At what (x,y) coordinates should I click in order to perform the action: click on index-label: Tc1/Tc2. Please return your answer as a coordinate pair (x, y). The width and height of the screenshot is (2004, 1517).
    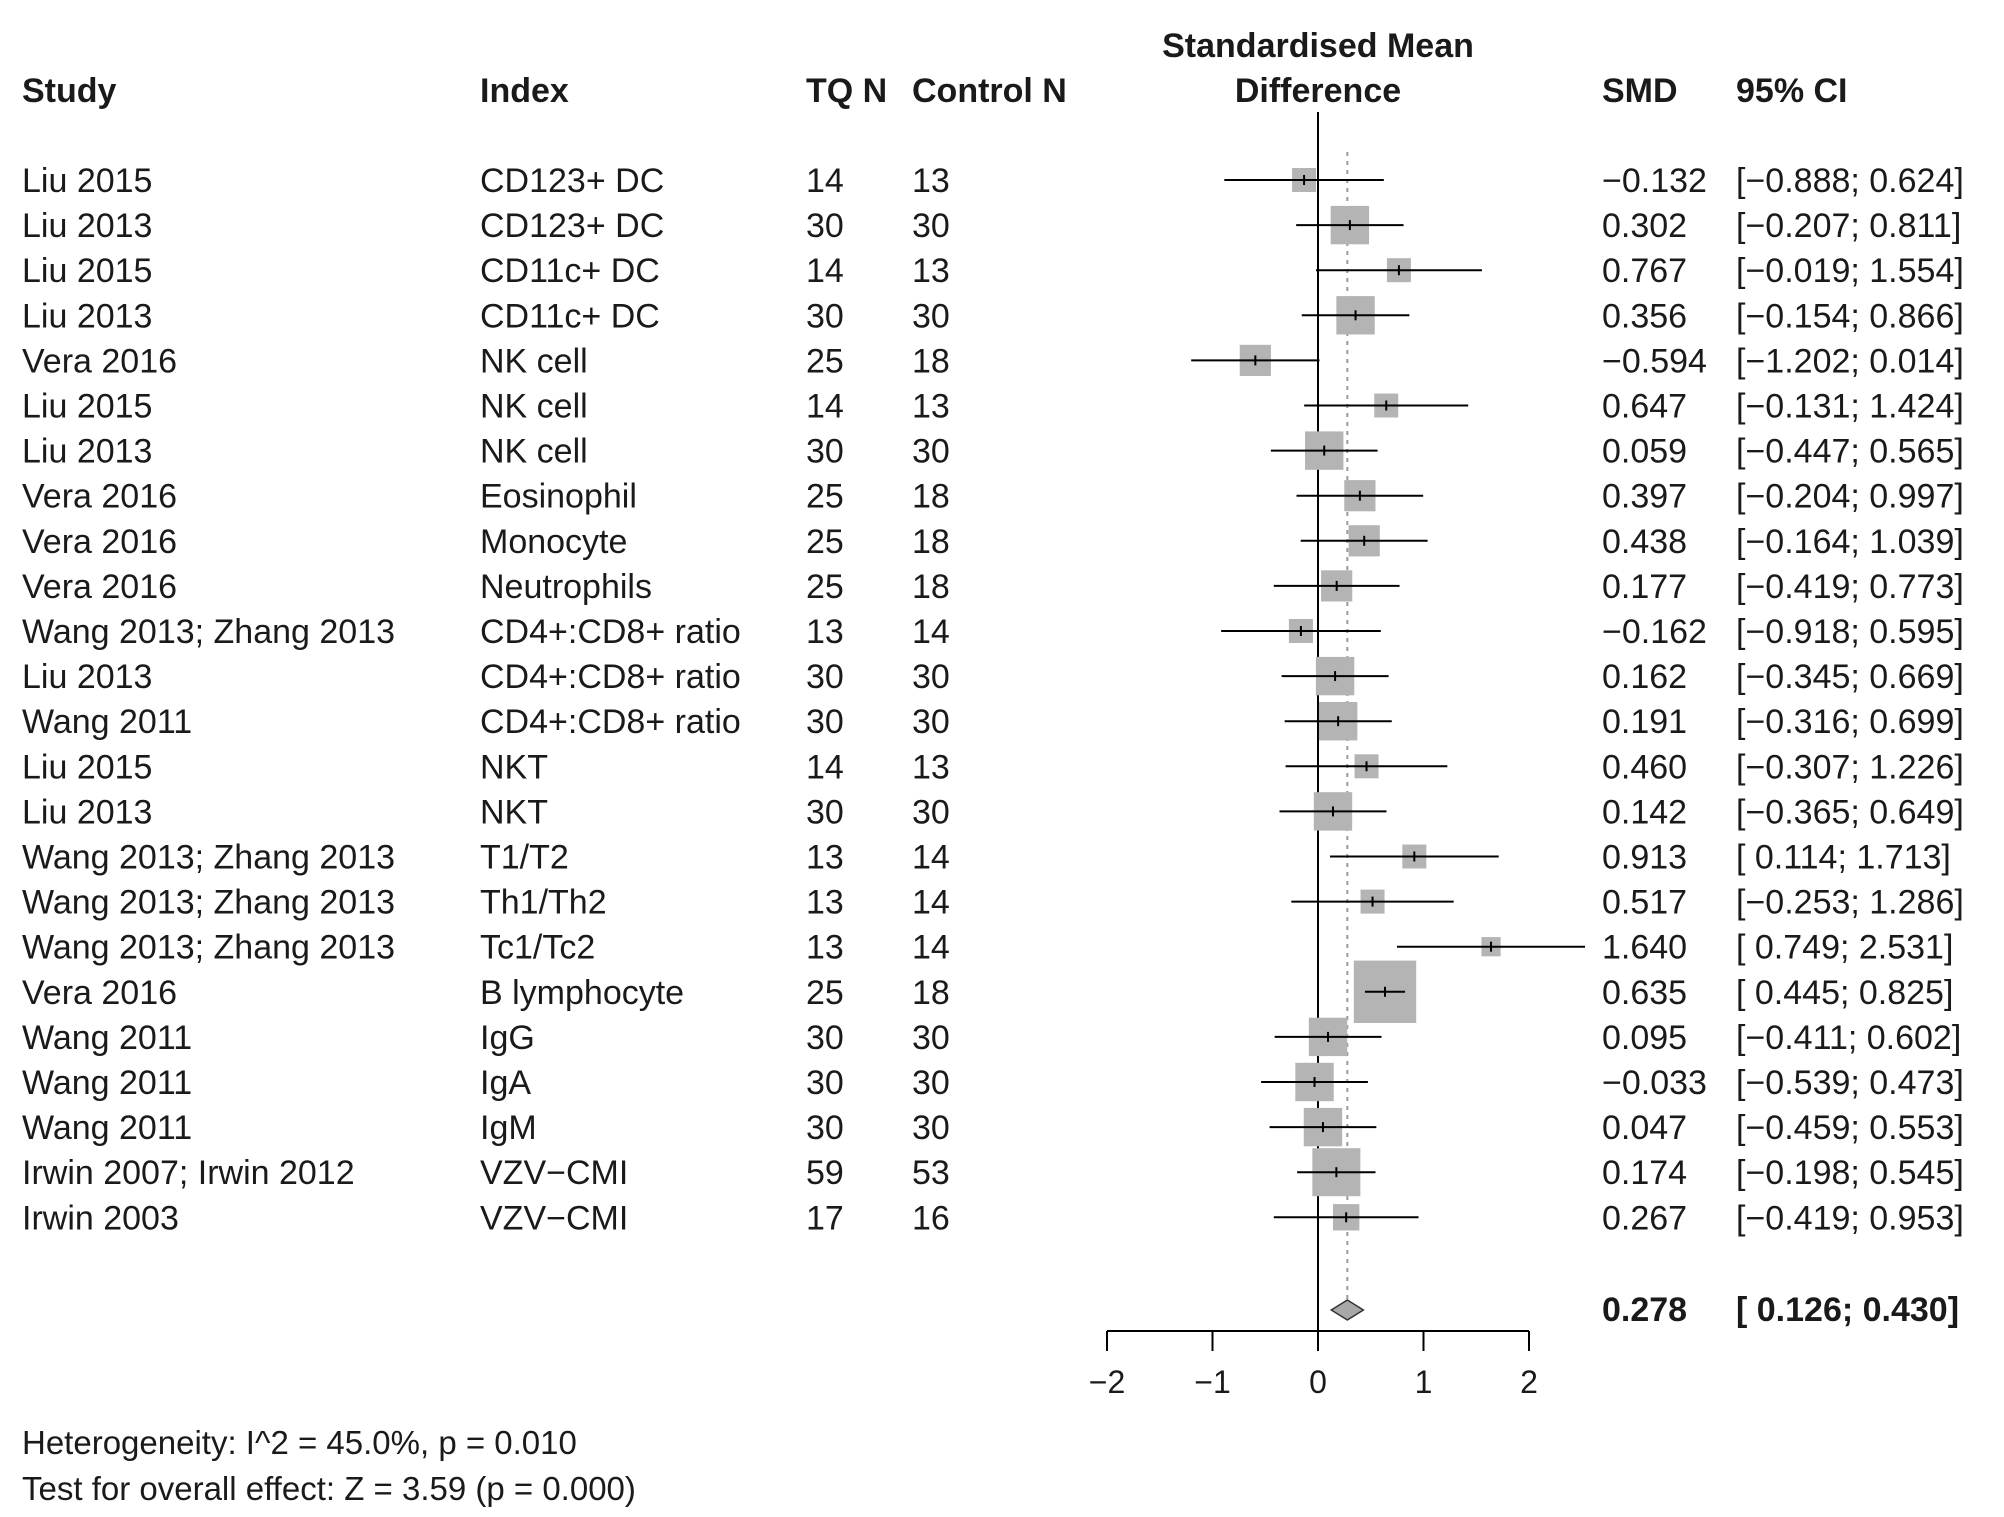
    Looking at the image, I should click on (537, 948).